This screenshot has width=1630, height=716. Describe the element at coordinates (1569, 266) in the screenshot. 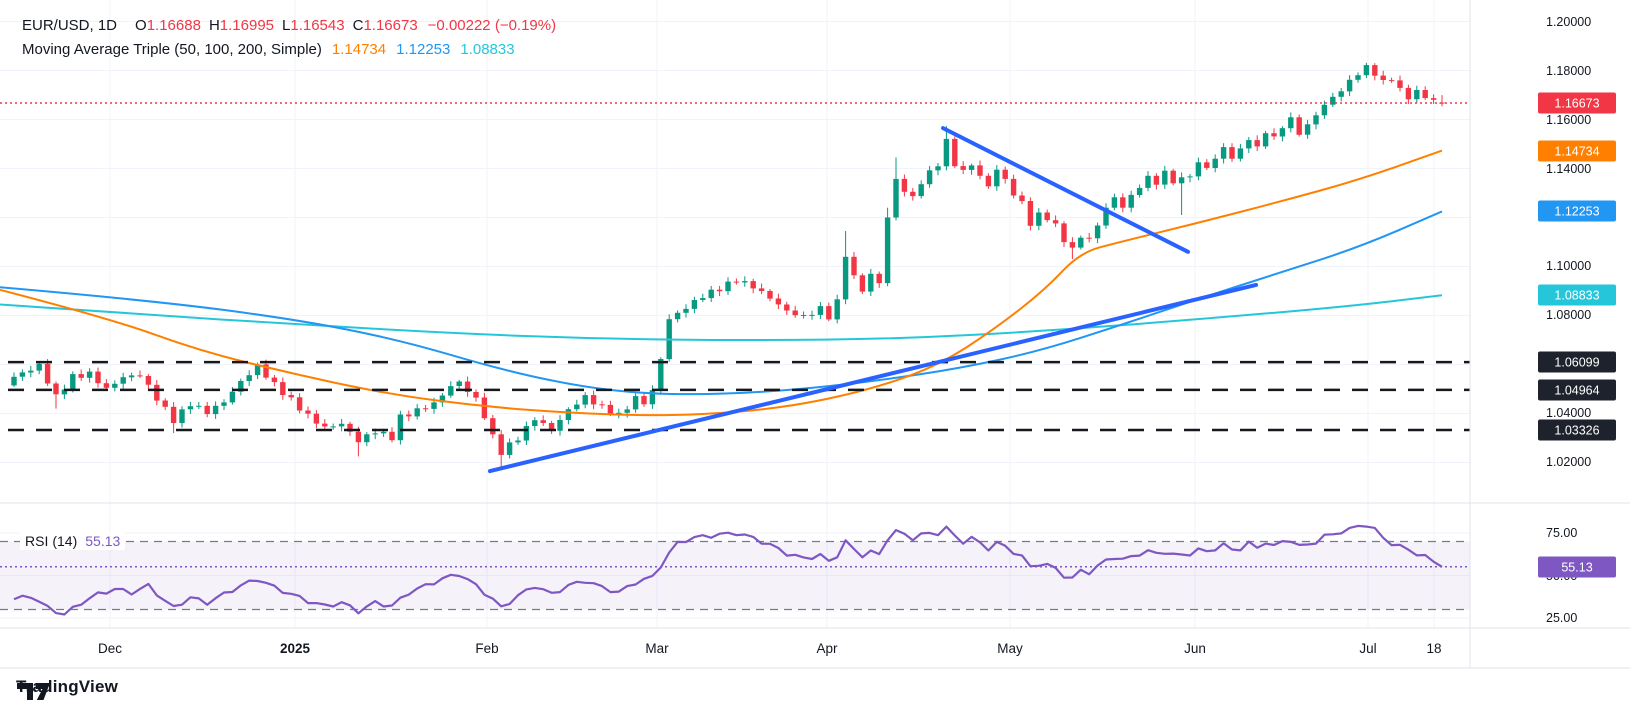

I see `price-axis-label: 1.10000` at that location.